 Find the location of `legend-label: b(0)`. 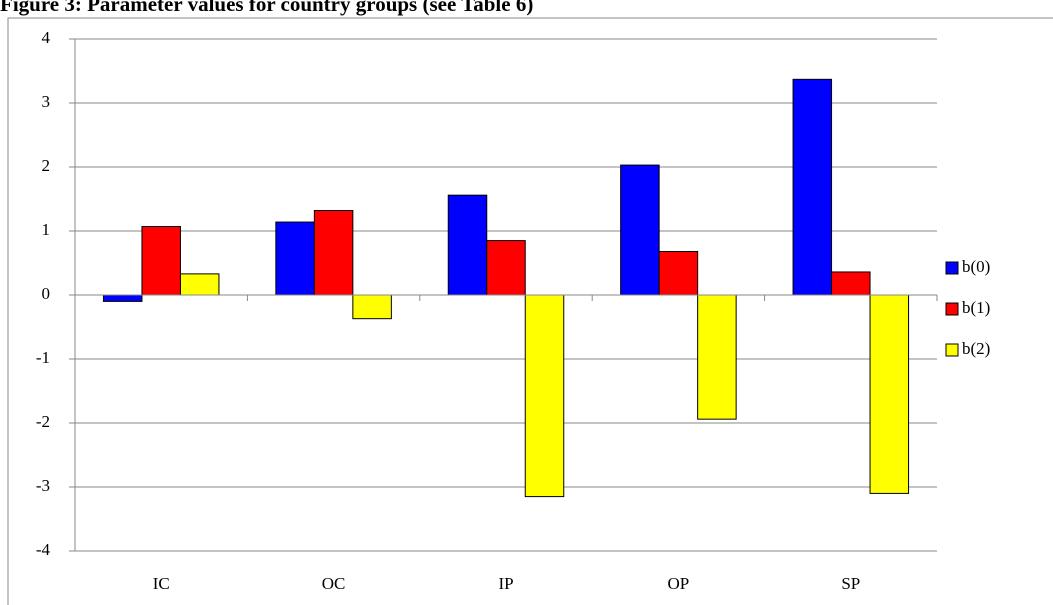

legend-label: b(0) is located at coordinates (976, 266).